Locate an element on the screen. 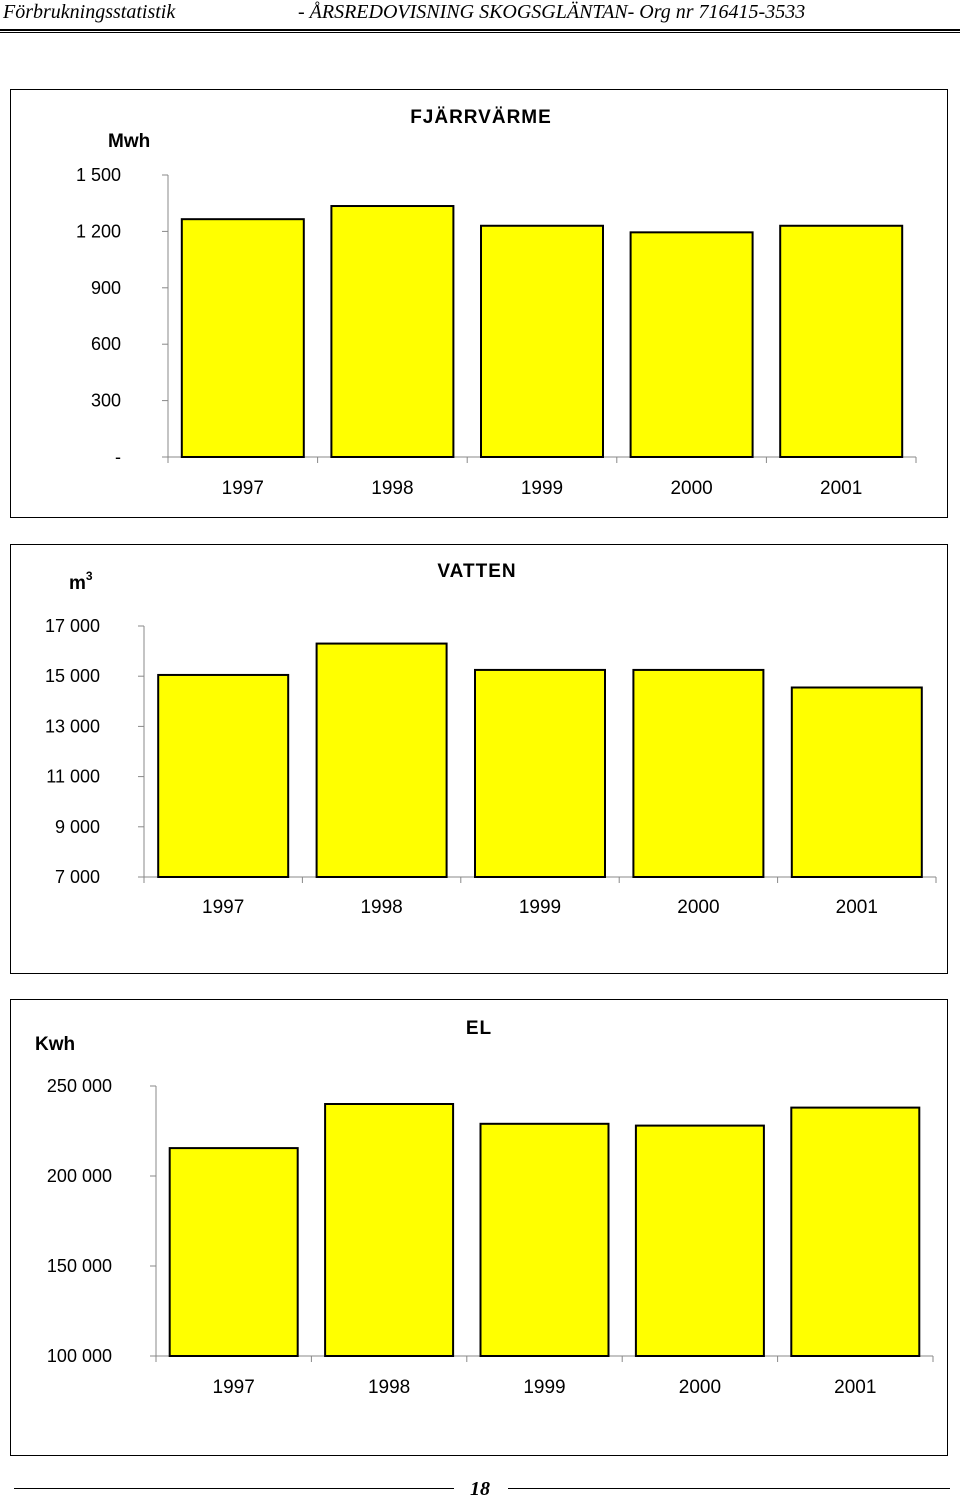 Image resolution: width=960 pixels, height=1501 pixels. footer-rule-right is located at coordinates (729, 1488).